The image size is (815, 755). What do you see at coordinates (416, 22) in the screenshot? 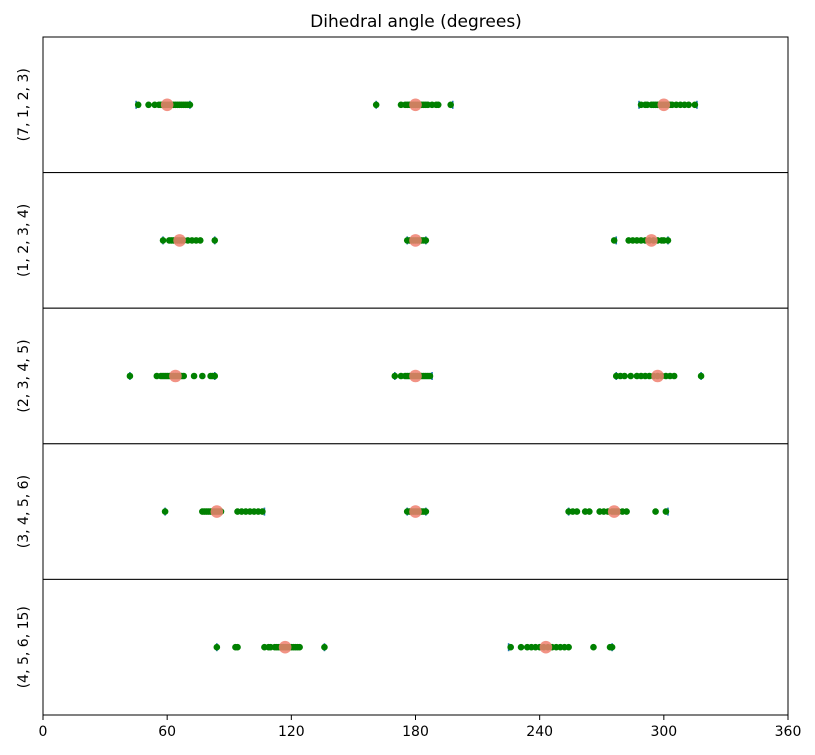
I see `chart-title: Dihedral angle (degrees)` at bounding box center [416, 22].